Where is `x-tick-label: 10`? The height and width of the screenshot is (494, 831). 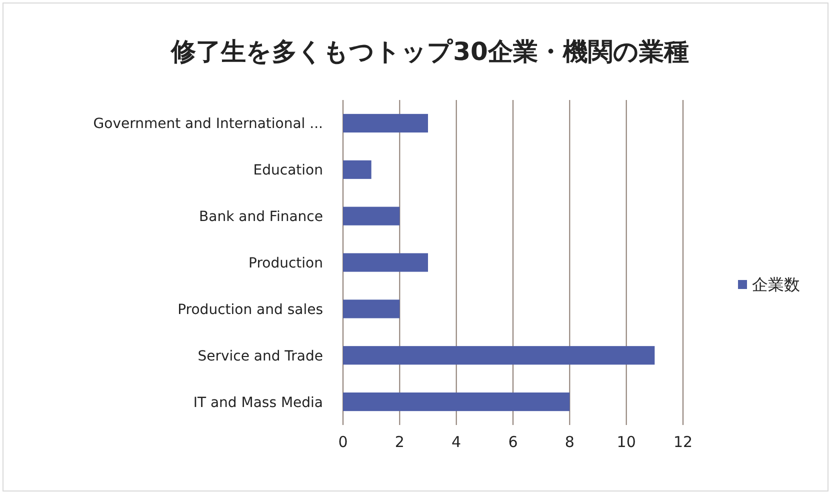
x-tick-label: 10 is located at coordinates (626, 442).